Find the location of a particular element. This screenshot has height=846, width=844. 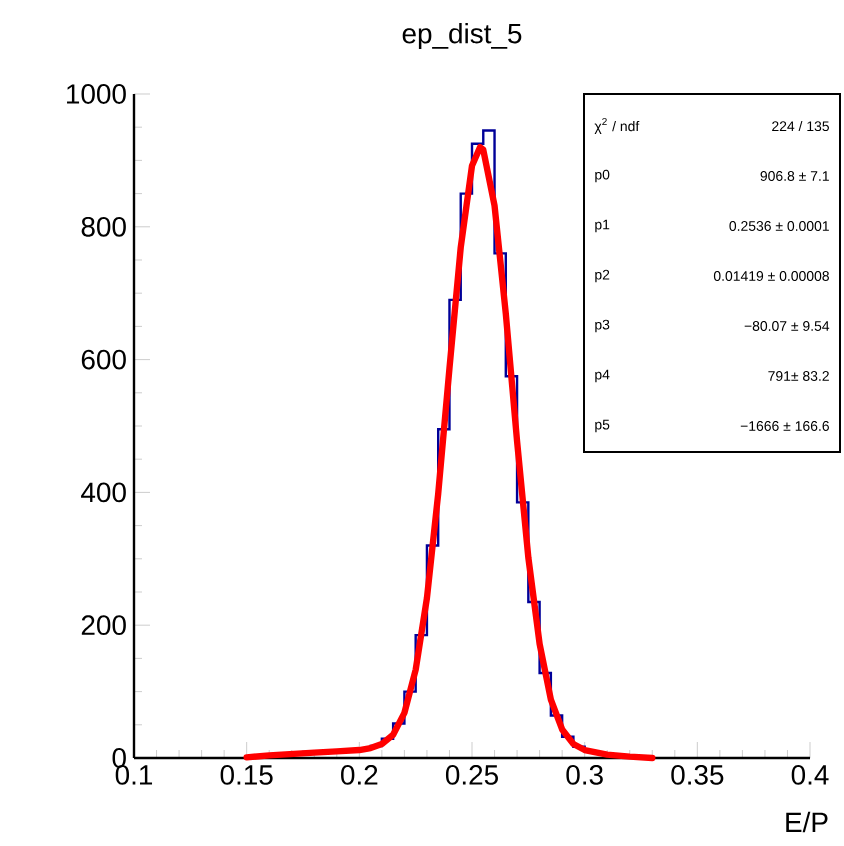

y-tick-label: 200 is located at coordinates (103, 625).